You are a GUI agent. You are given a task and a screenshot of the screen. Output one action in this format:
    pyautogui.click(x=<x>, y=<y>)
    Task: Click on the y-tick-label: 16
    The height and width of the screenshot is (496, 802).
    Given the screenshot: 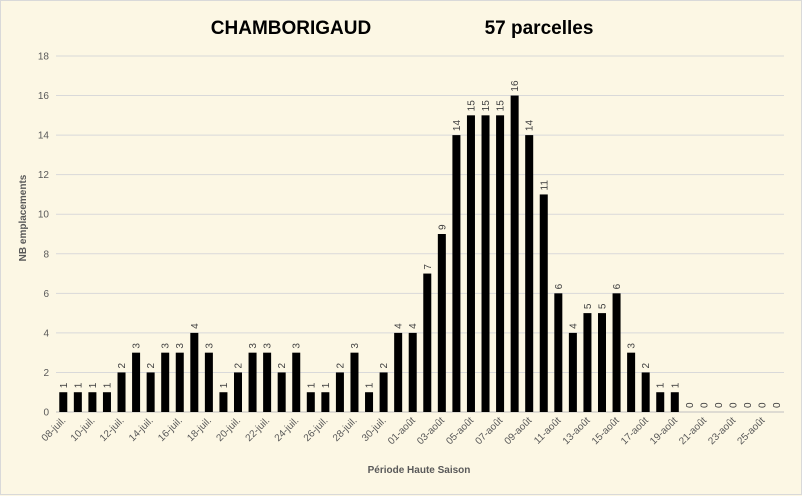 What is the action you would take?
    pyautogui.click(x=44, y=96)
    